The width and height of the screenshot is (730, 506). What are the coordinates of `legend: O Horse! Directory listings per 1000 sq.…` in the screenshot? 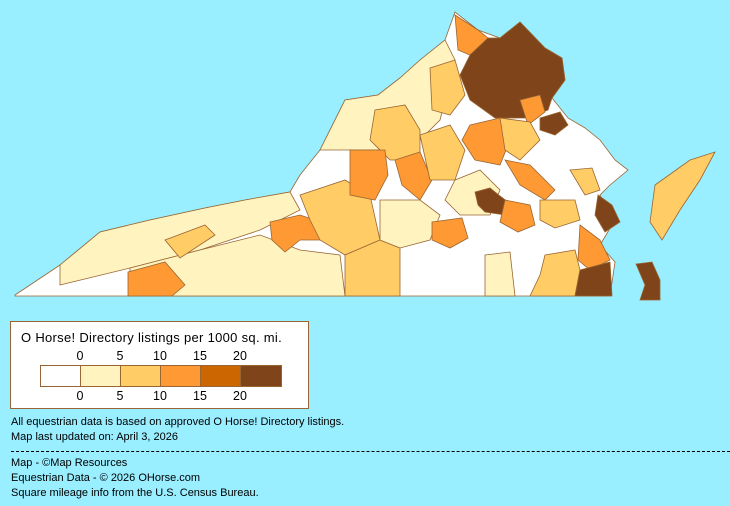 It's located at (159, 365).